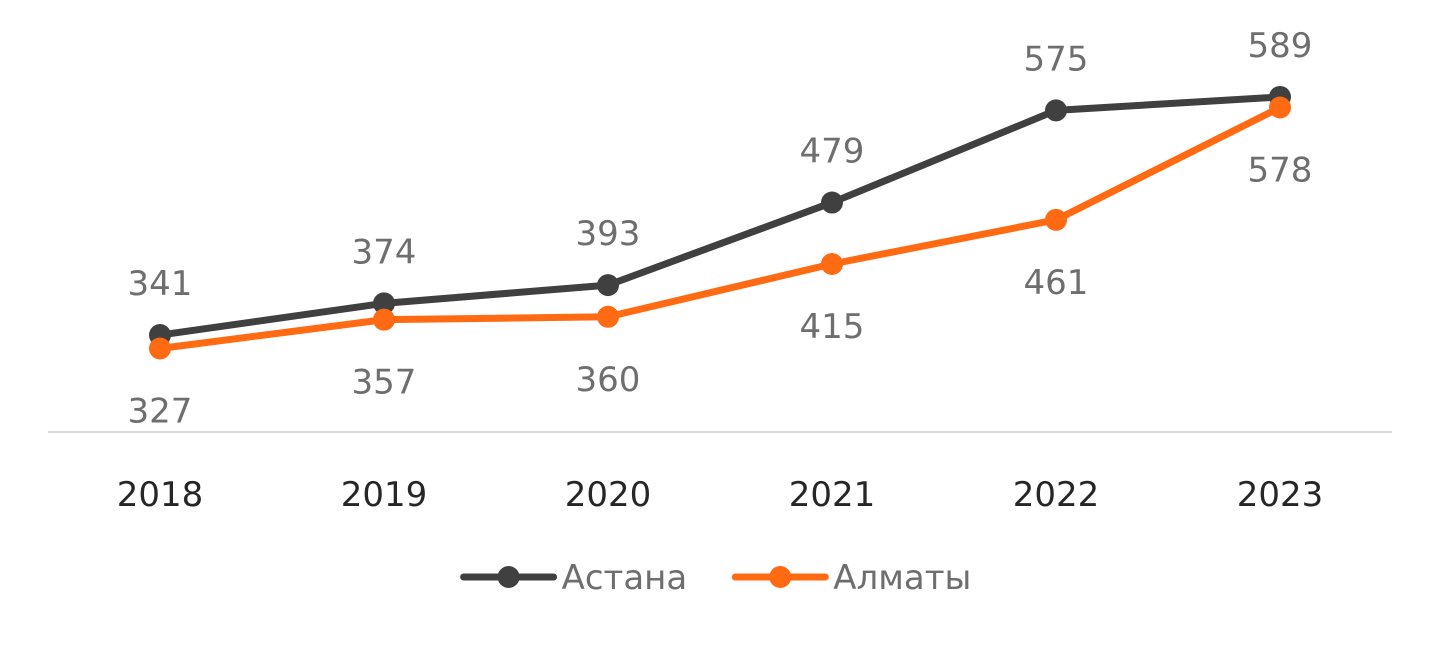  I want to click on legend-item-0: Астана, so click(574, 578).